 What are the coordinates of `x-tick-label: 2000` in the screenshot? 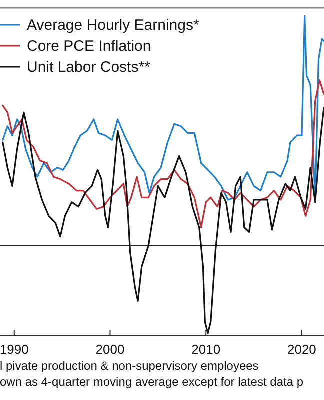 It's located at (110, 349).